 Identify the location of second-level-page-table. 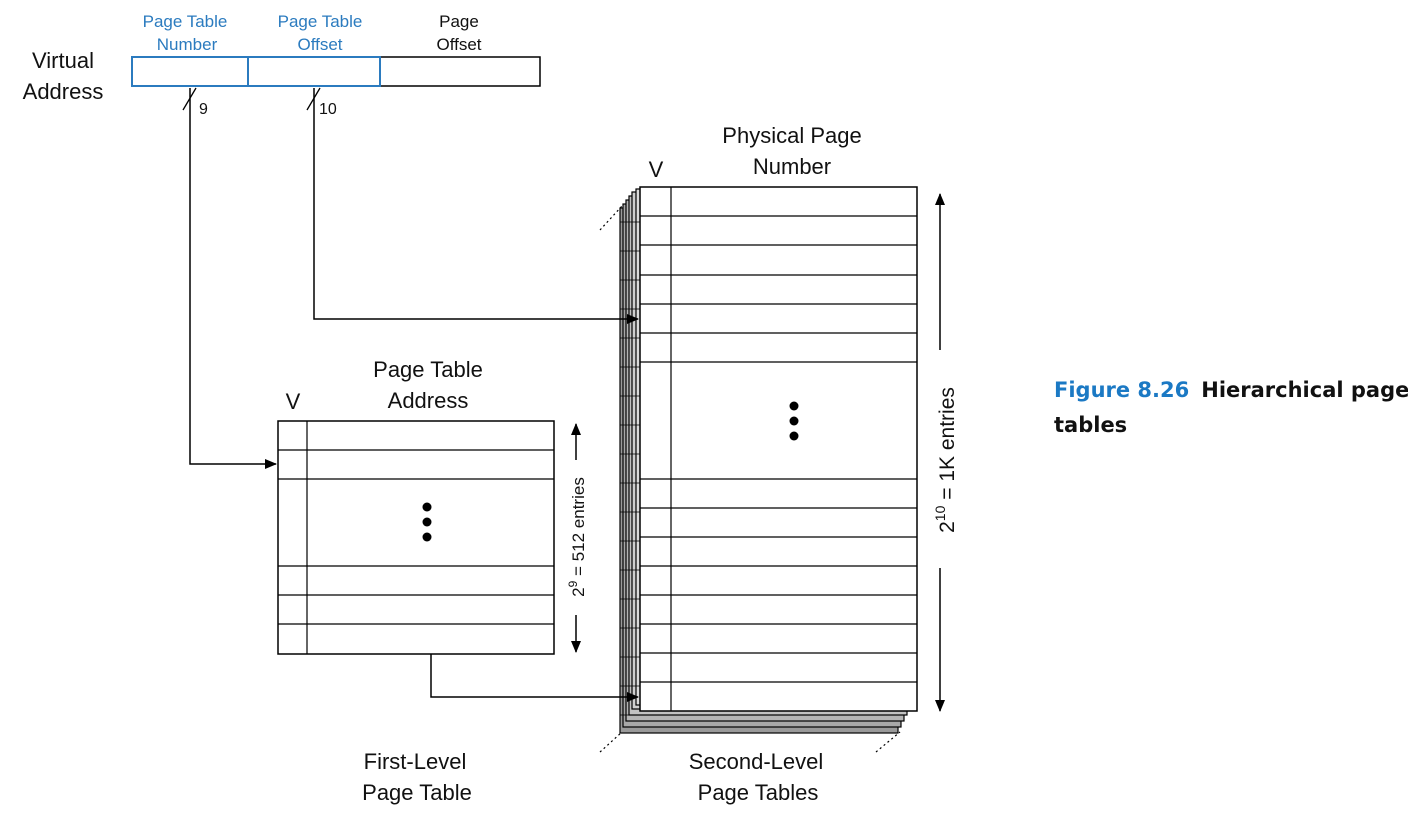
(778, 449).